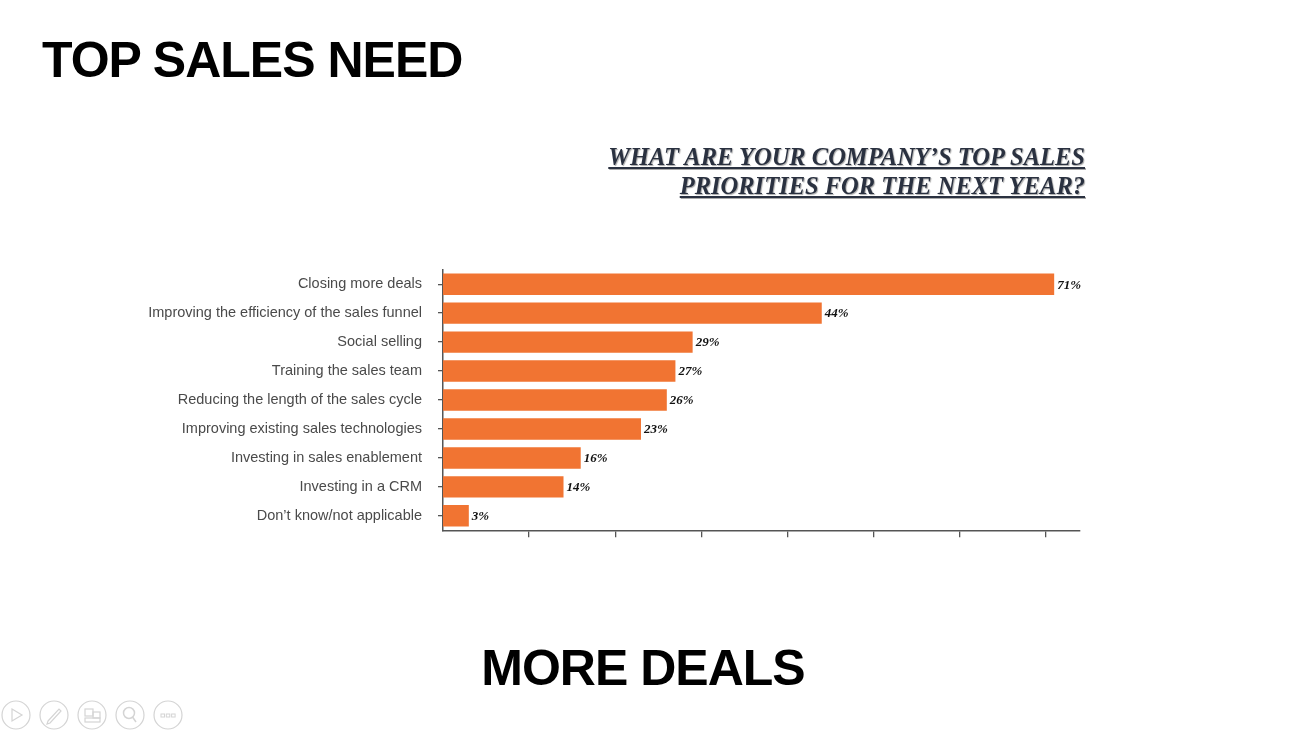 Image resolution: width=1302 pixels, height=730 pixels. Describe the element at coordinates (707, 342) in the screenshot. I see `data-label: 29%` at that location.